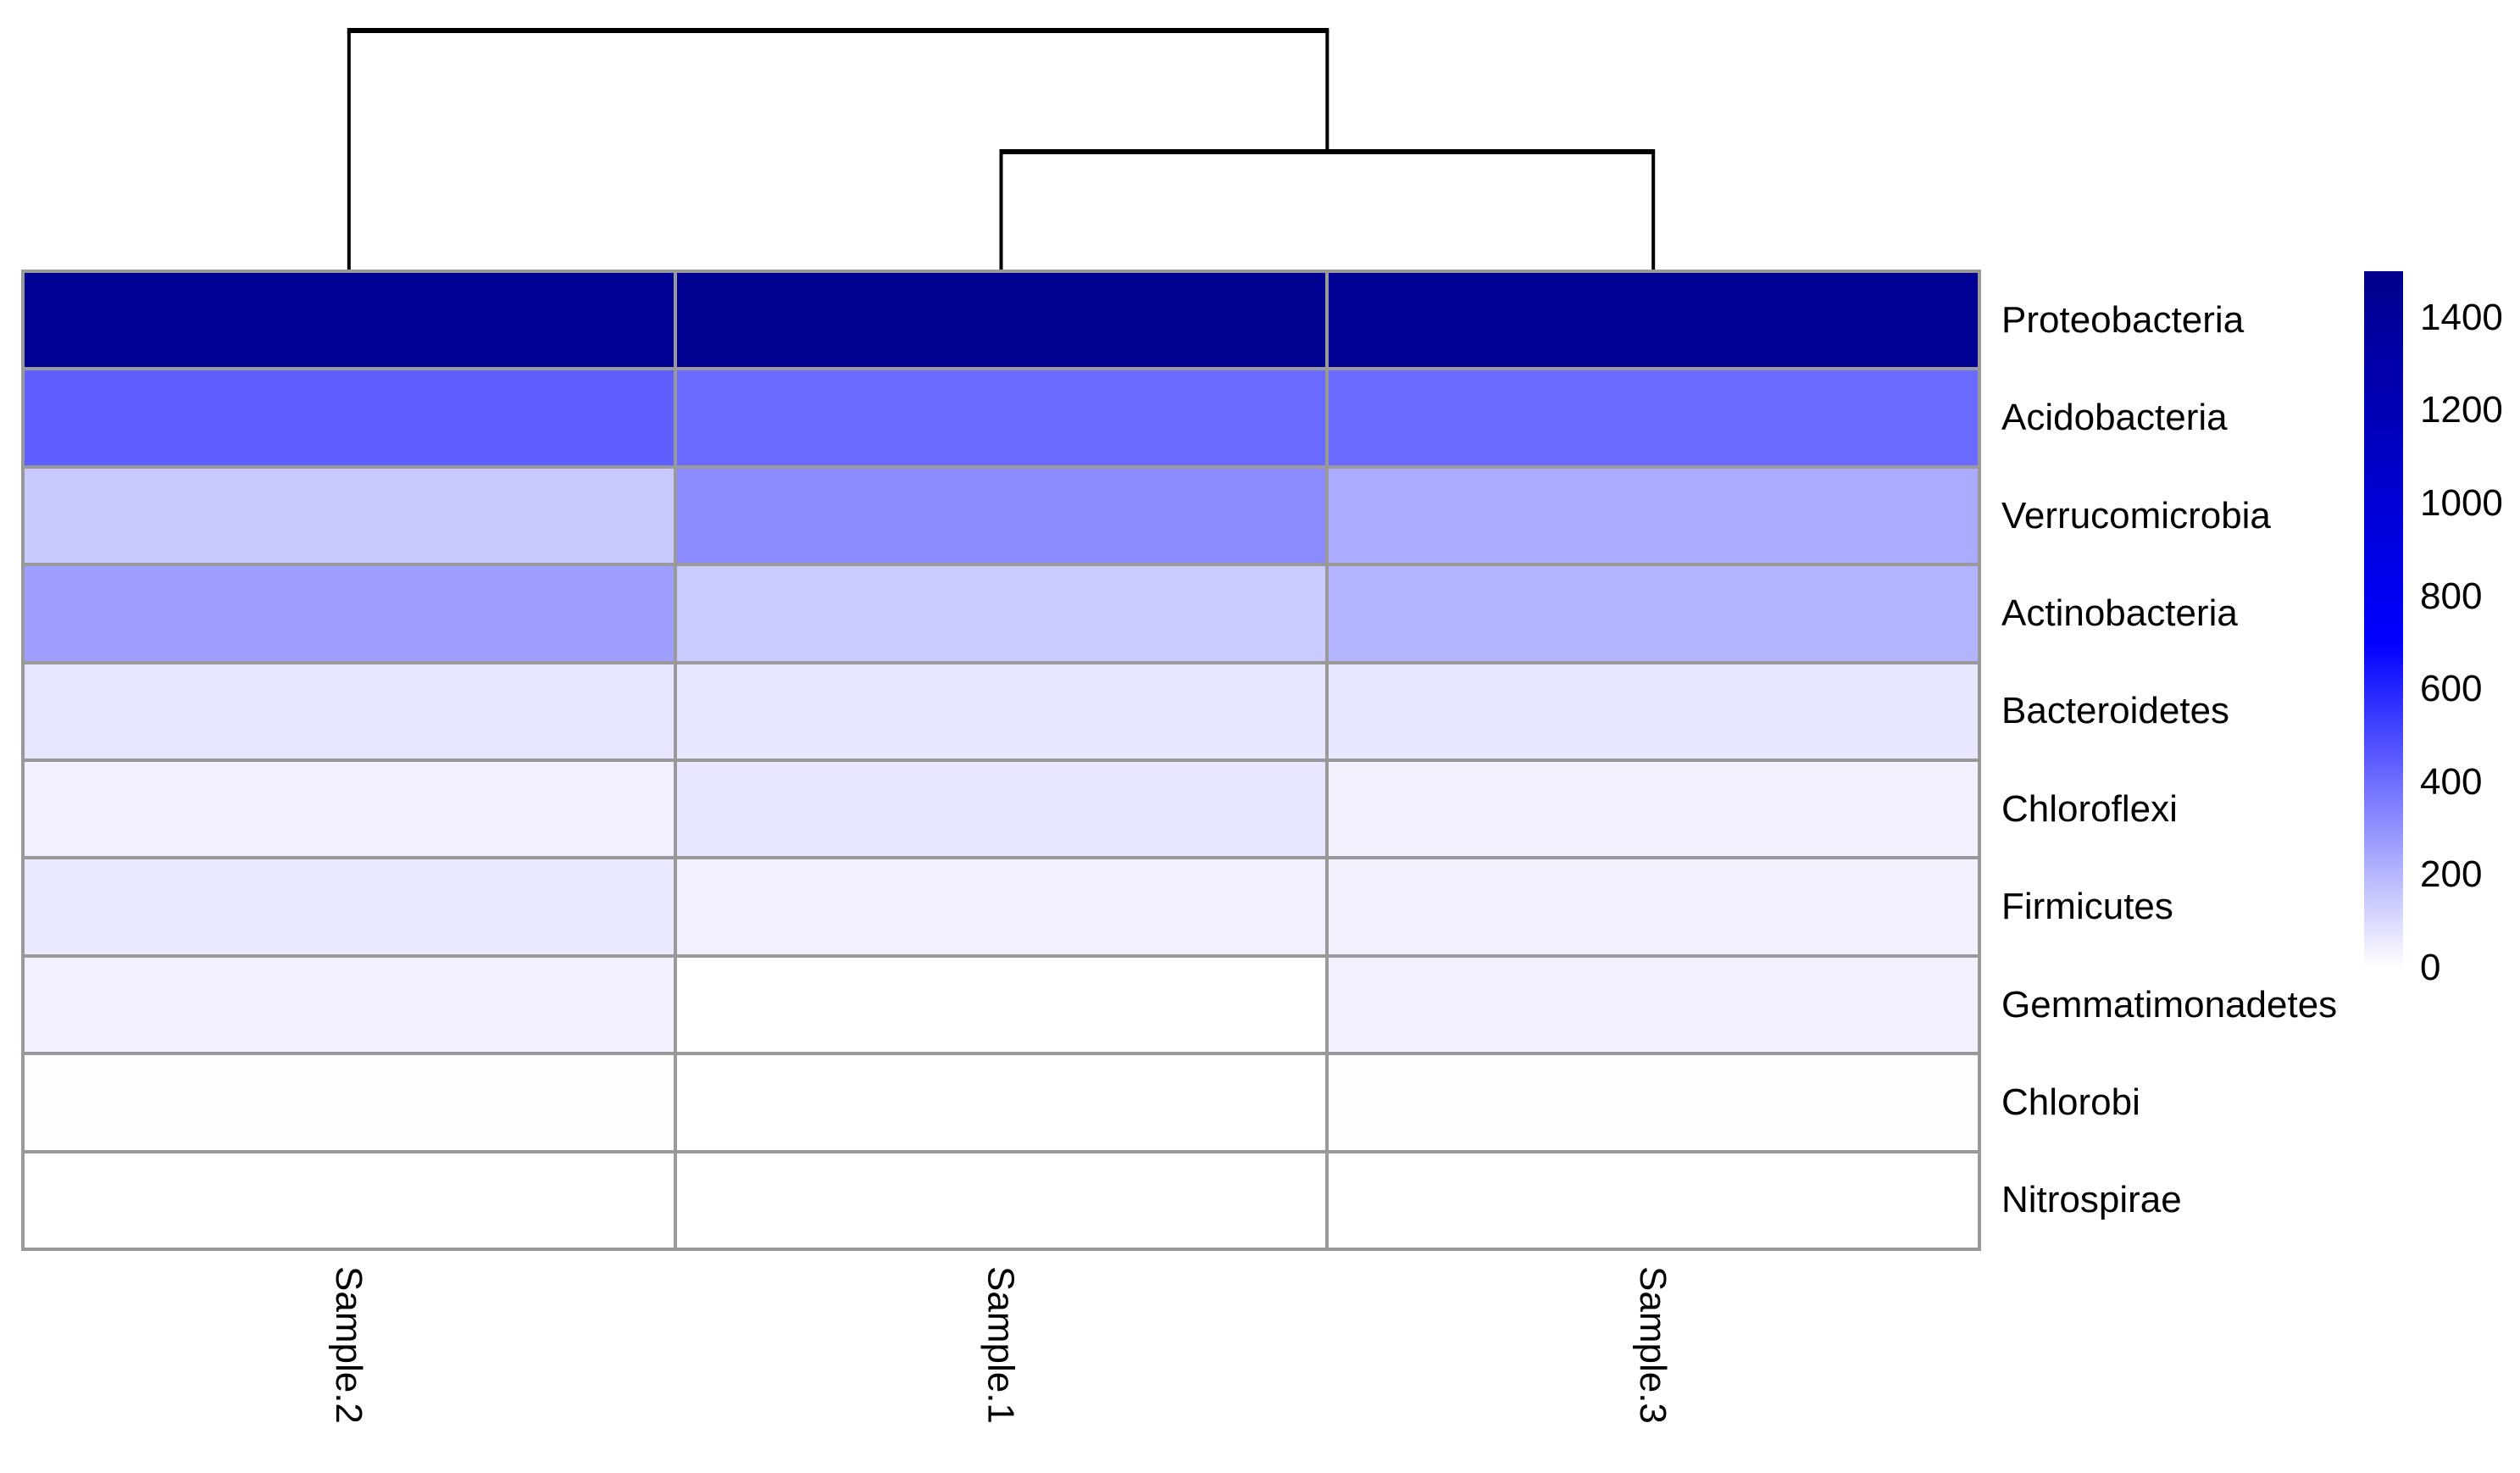 This screenshot has width=2520, height=1473. I want to click on legend-tick-label: 200, so click(2451, 874).